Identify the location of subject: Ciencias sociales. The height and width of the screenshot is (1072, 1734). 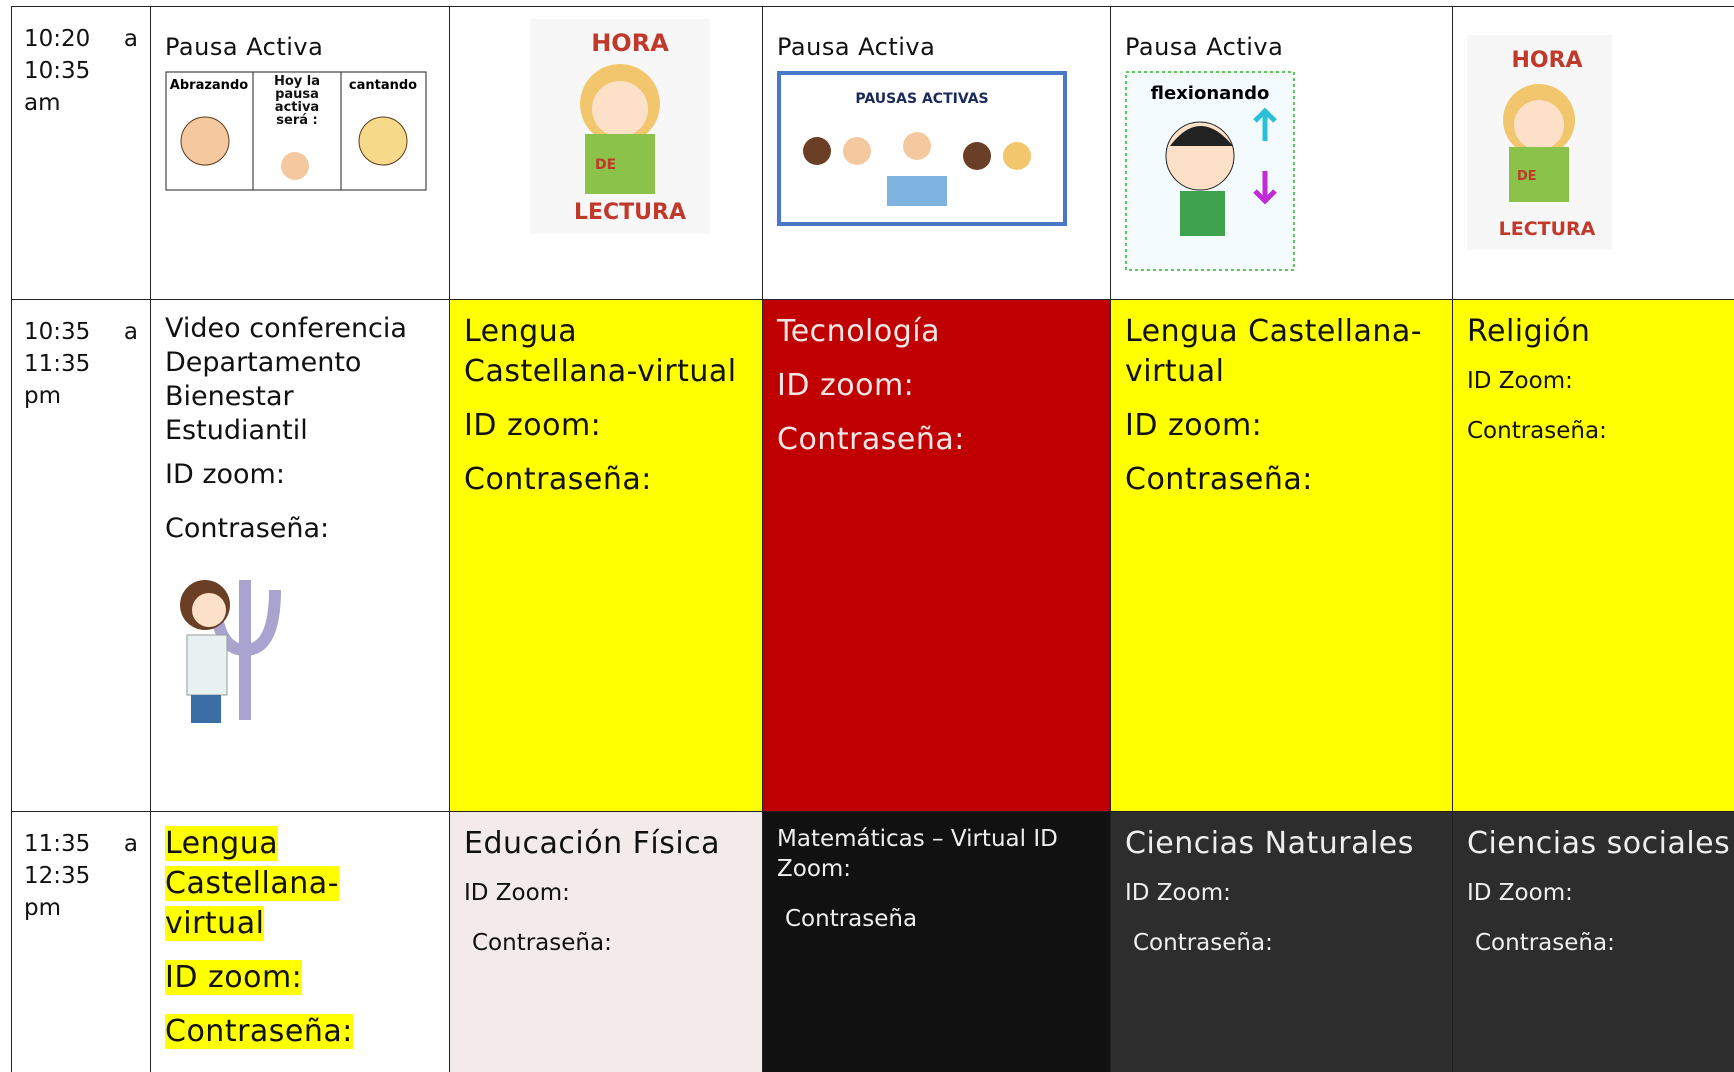
(1599, 843).